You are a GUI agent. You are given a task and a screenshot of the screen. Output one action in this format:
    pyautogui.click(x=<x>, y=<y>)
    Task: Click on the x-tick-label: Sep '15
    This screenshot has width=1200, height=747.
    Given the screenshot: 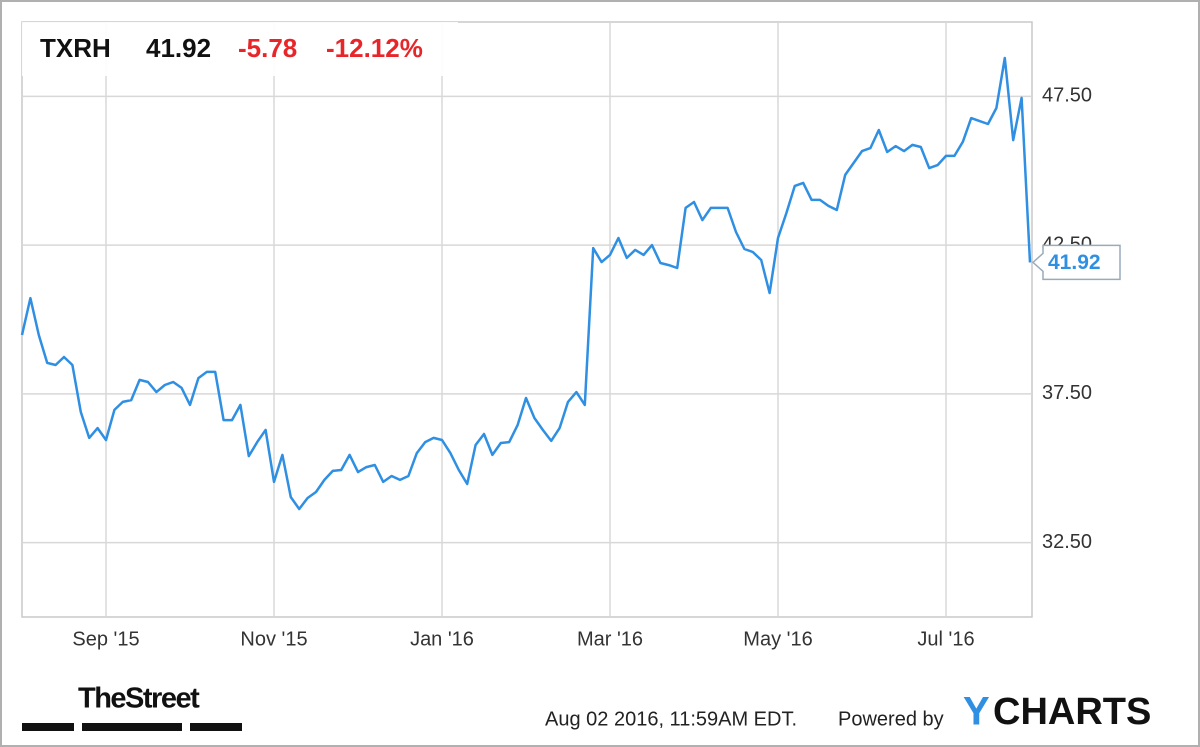 What is the action you would take?
    pyautogui.click(x=105, y=639)
    